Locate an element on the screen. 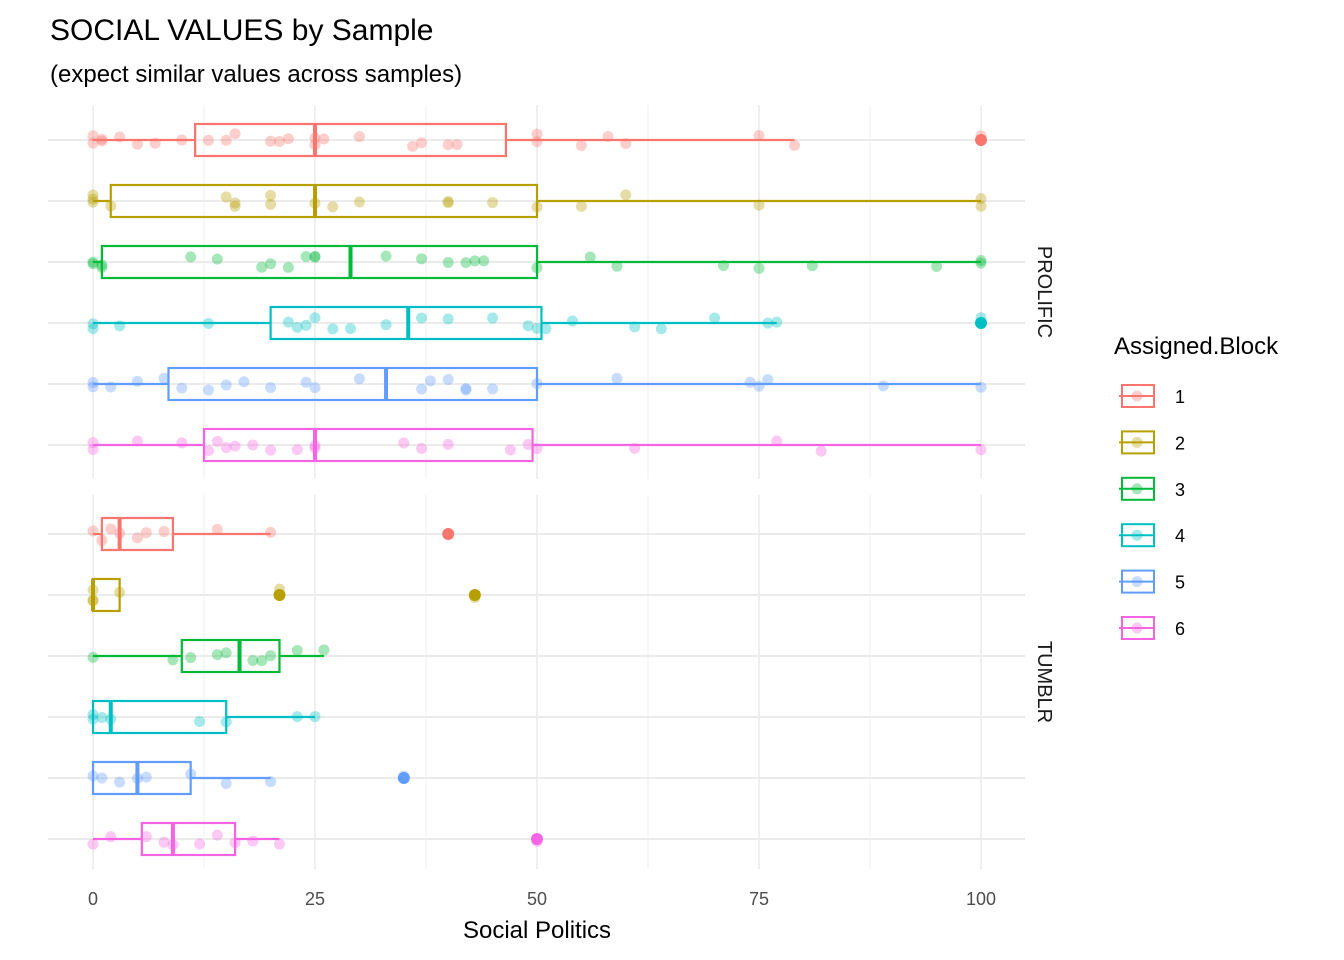  legend-label: 5 is located at coordinates (1180, 583).